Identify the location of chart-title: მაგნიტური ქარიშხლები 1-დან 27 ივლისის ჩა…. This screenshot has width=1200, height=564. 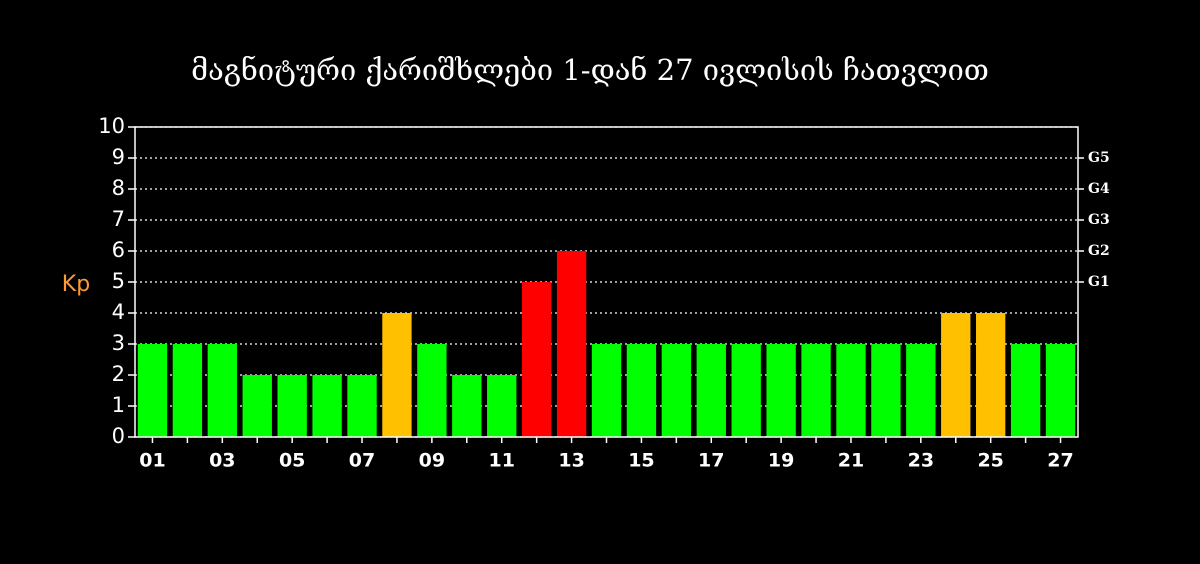
(590, 70).